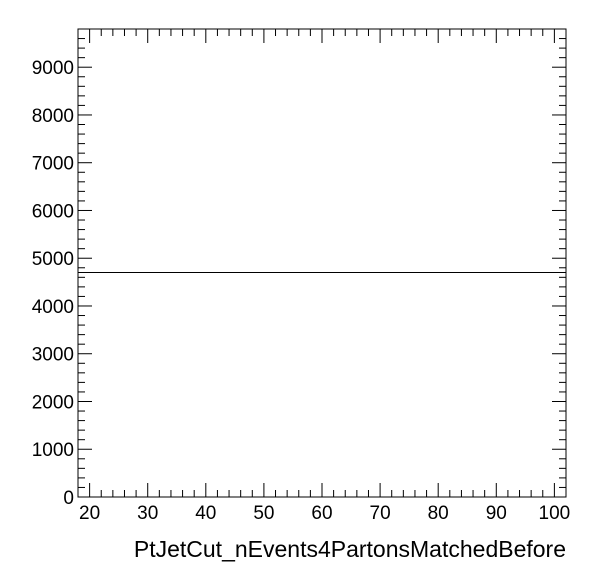 This screenshot has width=596, height=577. I want to click on y-tick-label: 0, so click(68, 498).